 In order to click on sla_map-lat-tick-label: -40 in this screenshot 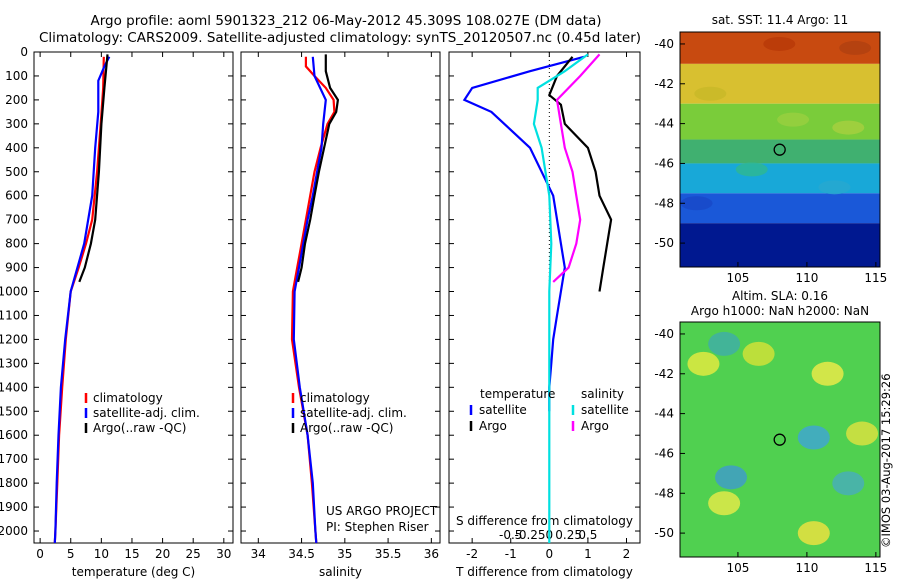, I will do `click(664, 334)`.